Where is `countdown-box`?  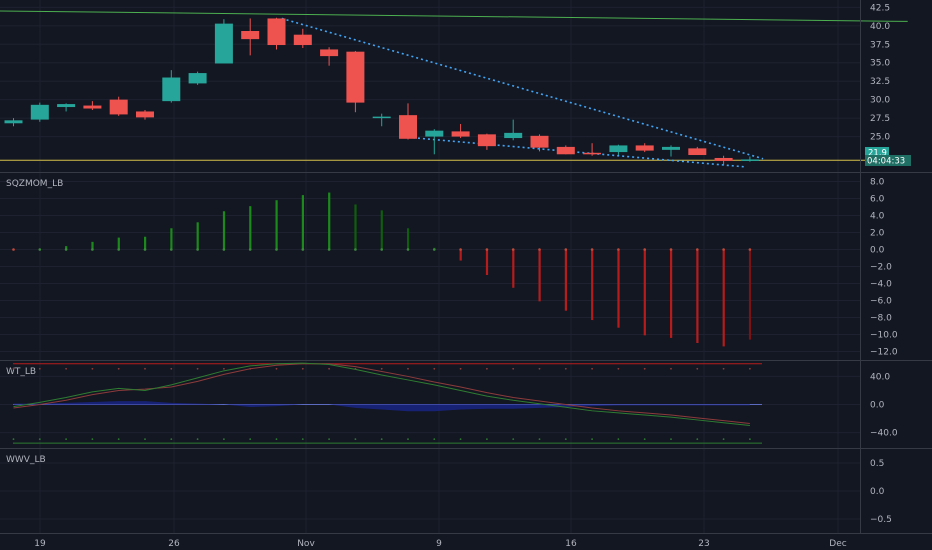 countdown-box is located at coordinates (888, 160).